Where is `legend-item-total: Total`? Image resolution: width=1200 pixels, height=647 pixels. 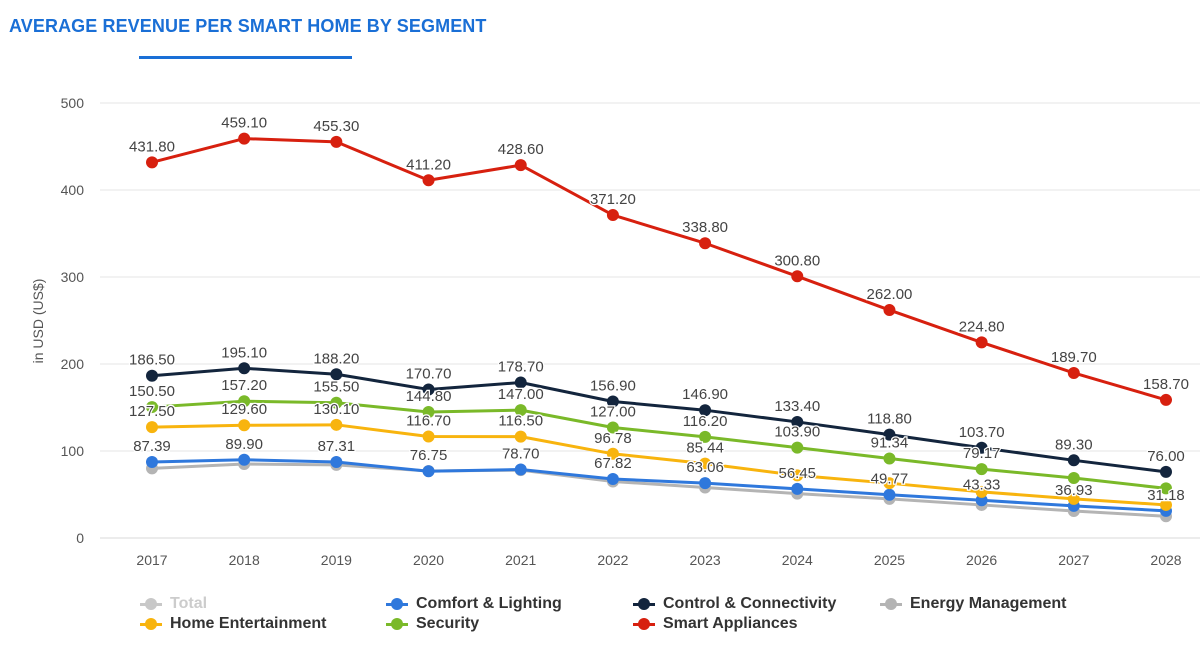 legend-item-total: Total is located at coordinates (173, 604).